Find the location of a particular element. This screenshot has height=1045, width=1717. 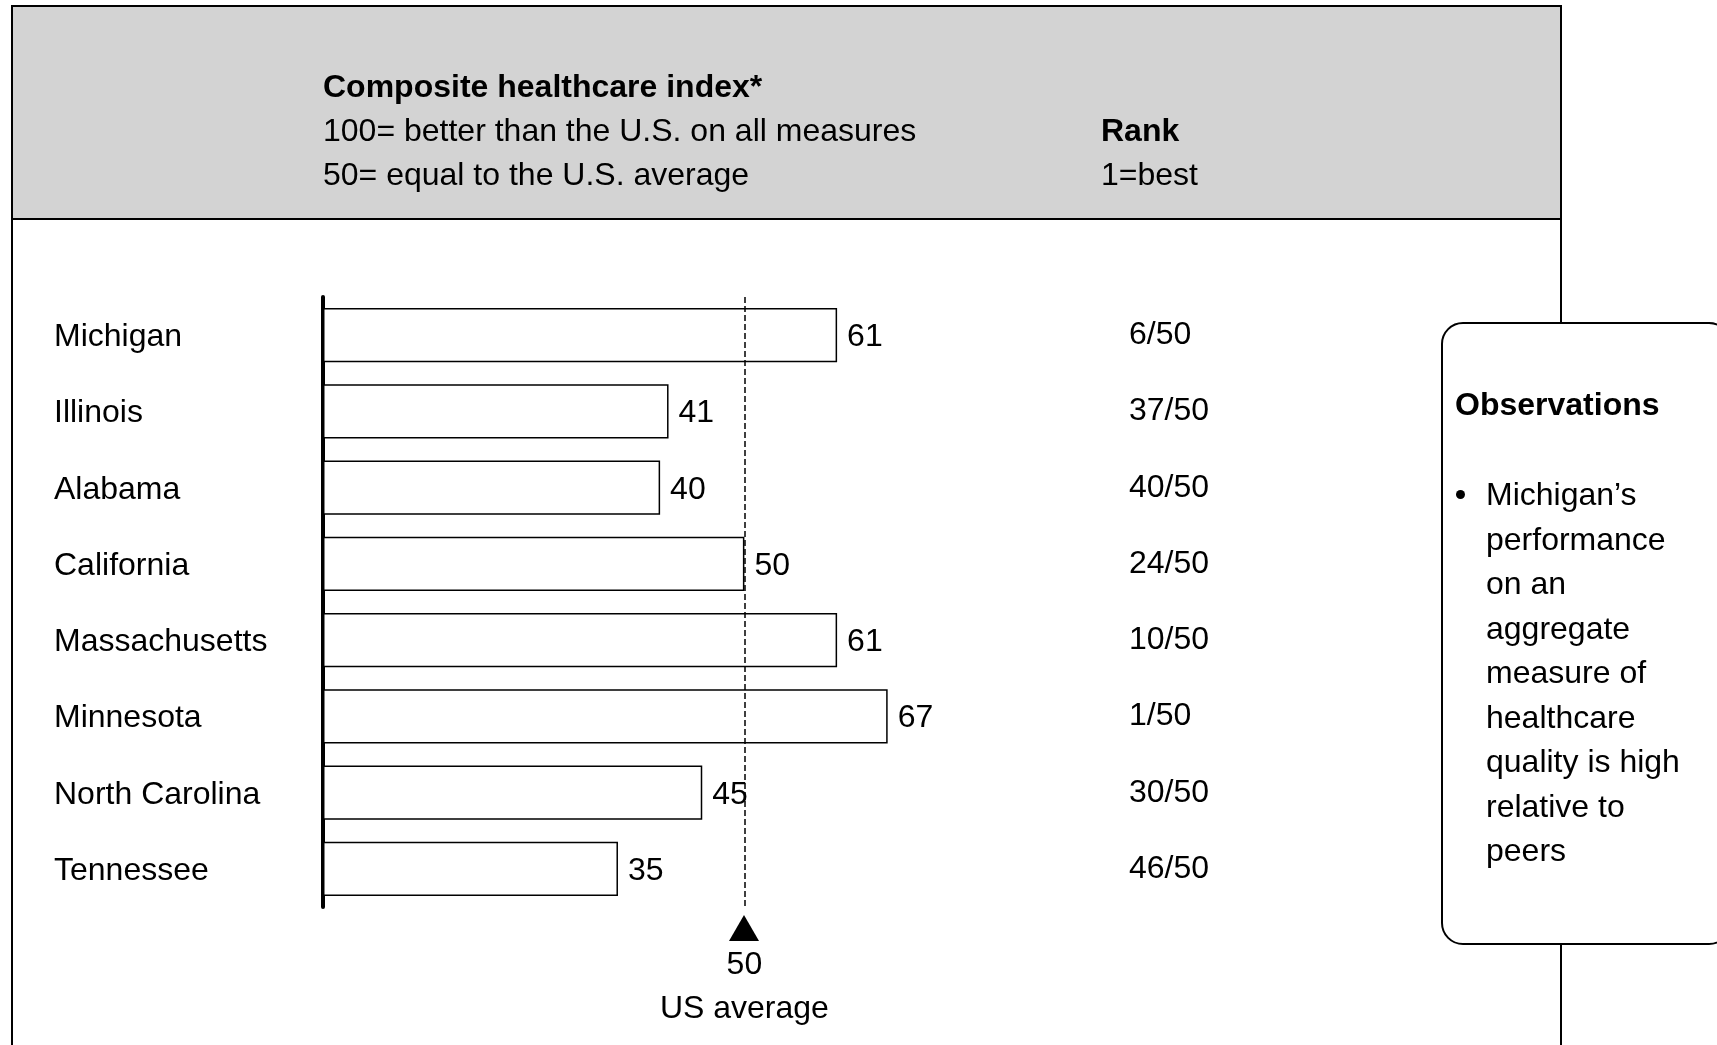

text: Rank is located at coordinates (1141, 130).